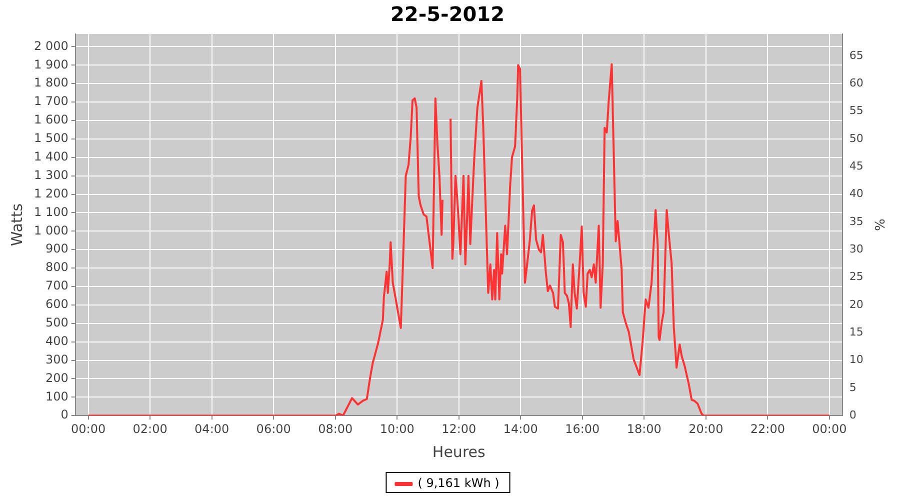 Image resolution: width=900 pixels, height=500 pixels. Describe the element at coordinates (56, 341) in the screenshot. I see `y-tick-label: 400` at that location.